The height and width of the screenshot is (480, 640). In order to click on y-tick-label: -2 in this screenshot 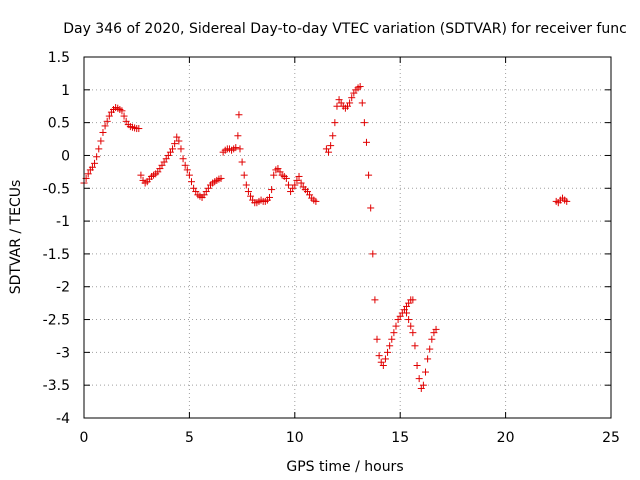, I will do `click(63, 288)`.